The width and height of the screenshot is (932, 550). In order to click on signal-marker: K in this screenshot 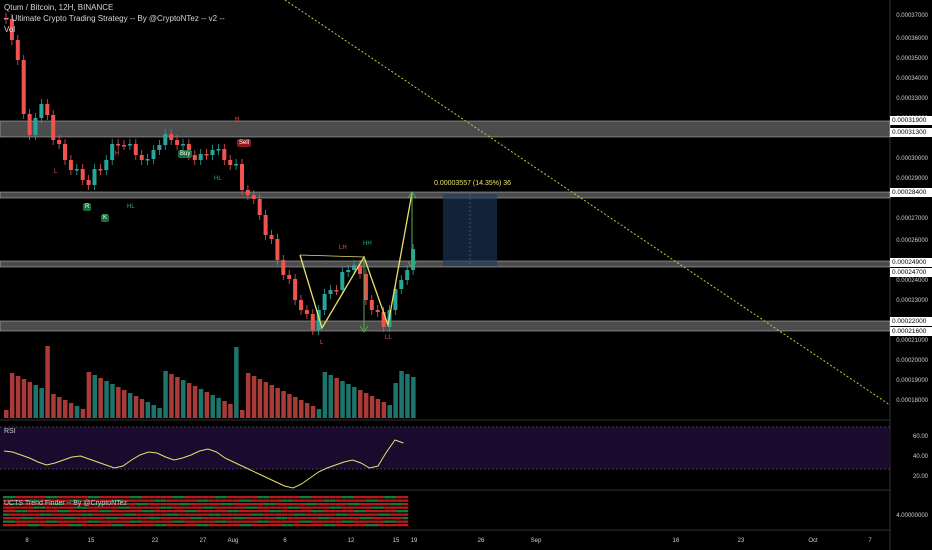, I will do `click(105, 218)`.